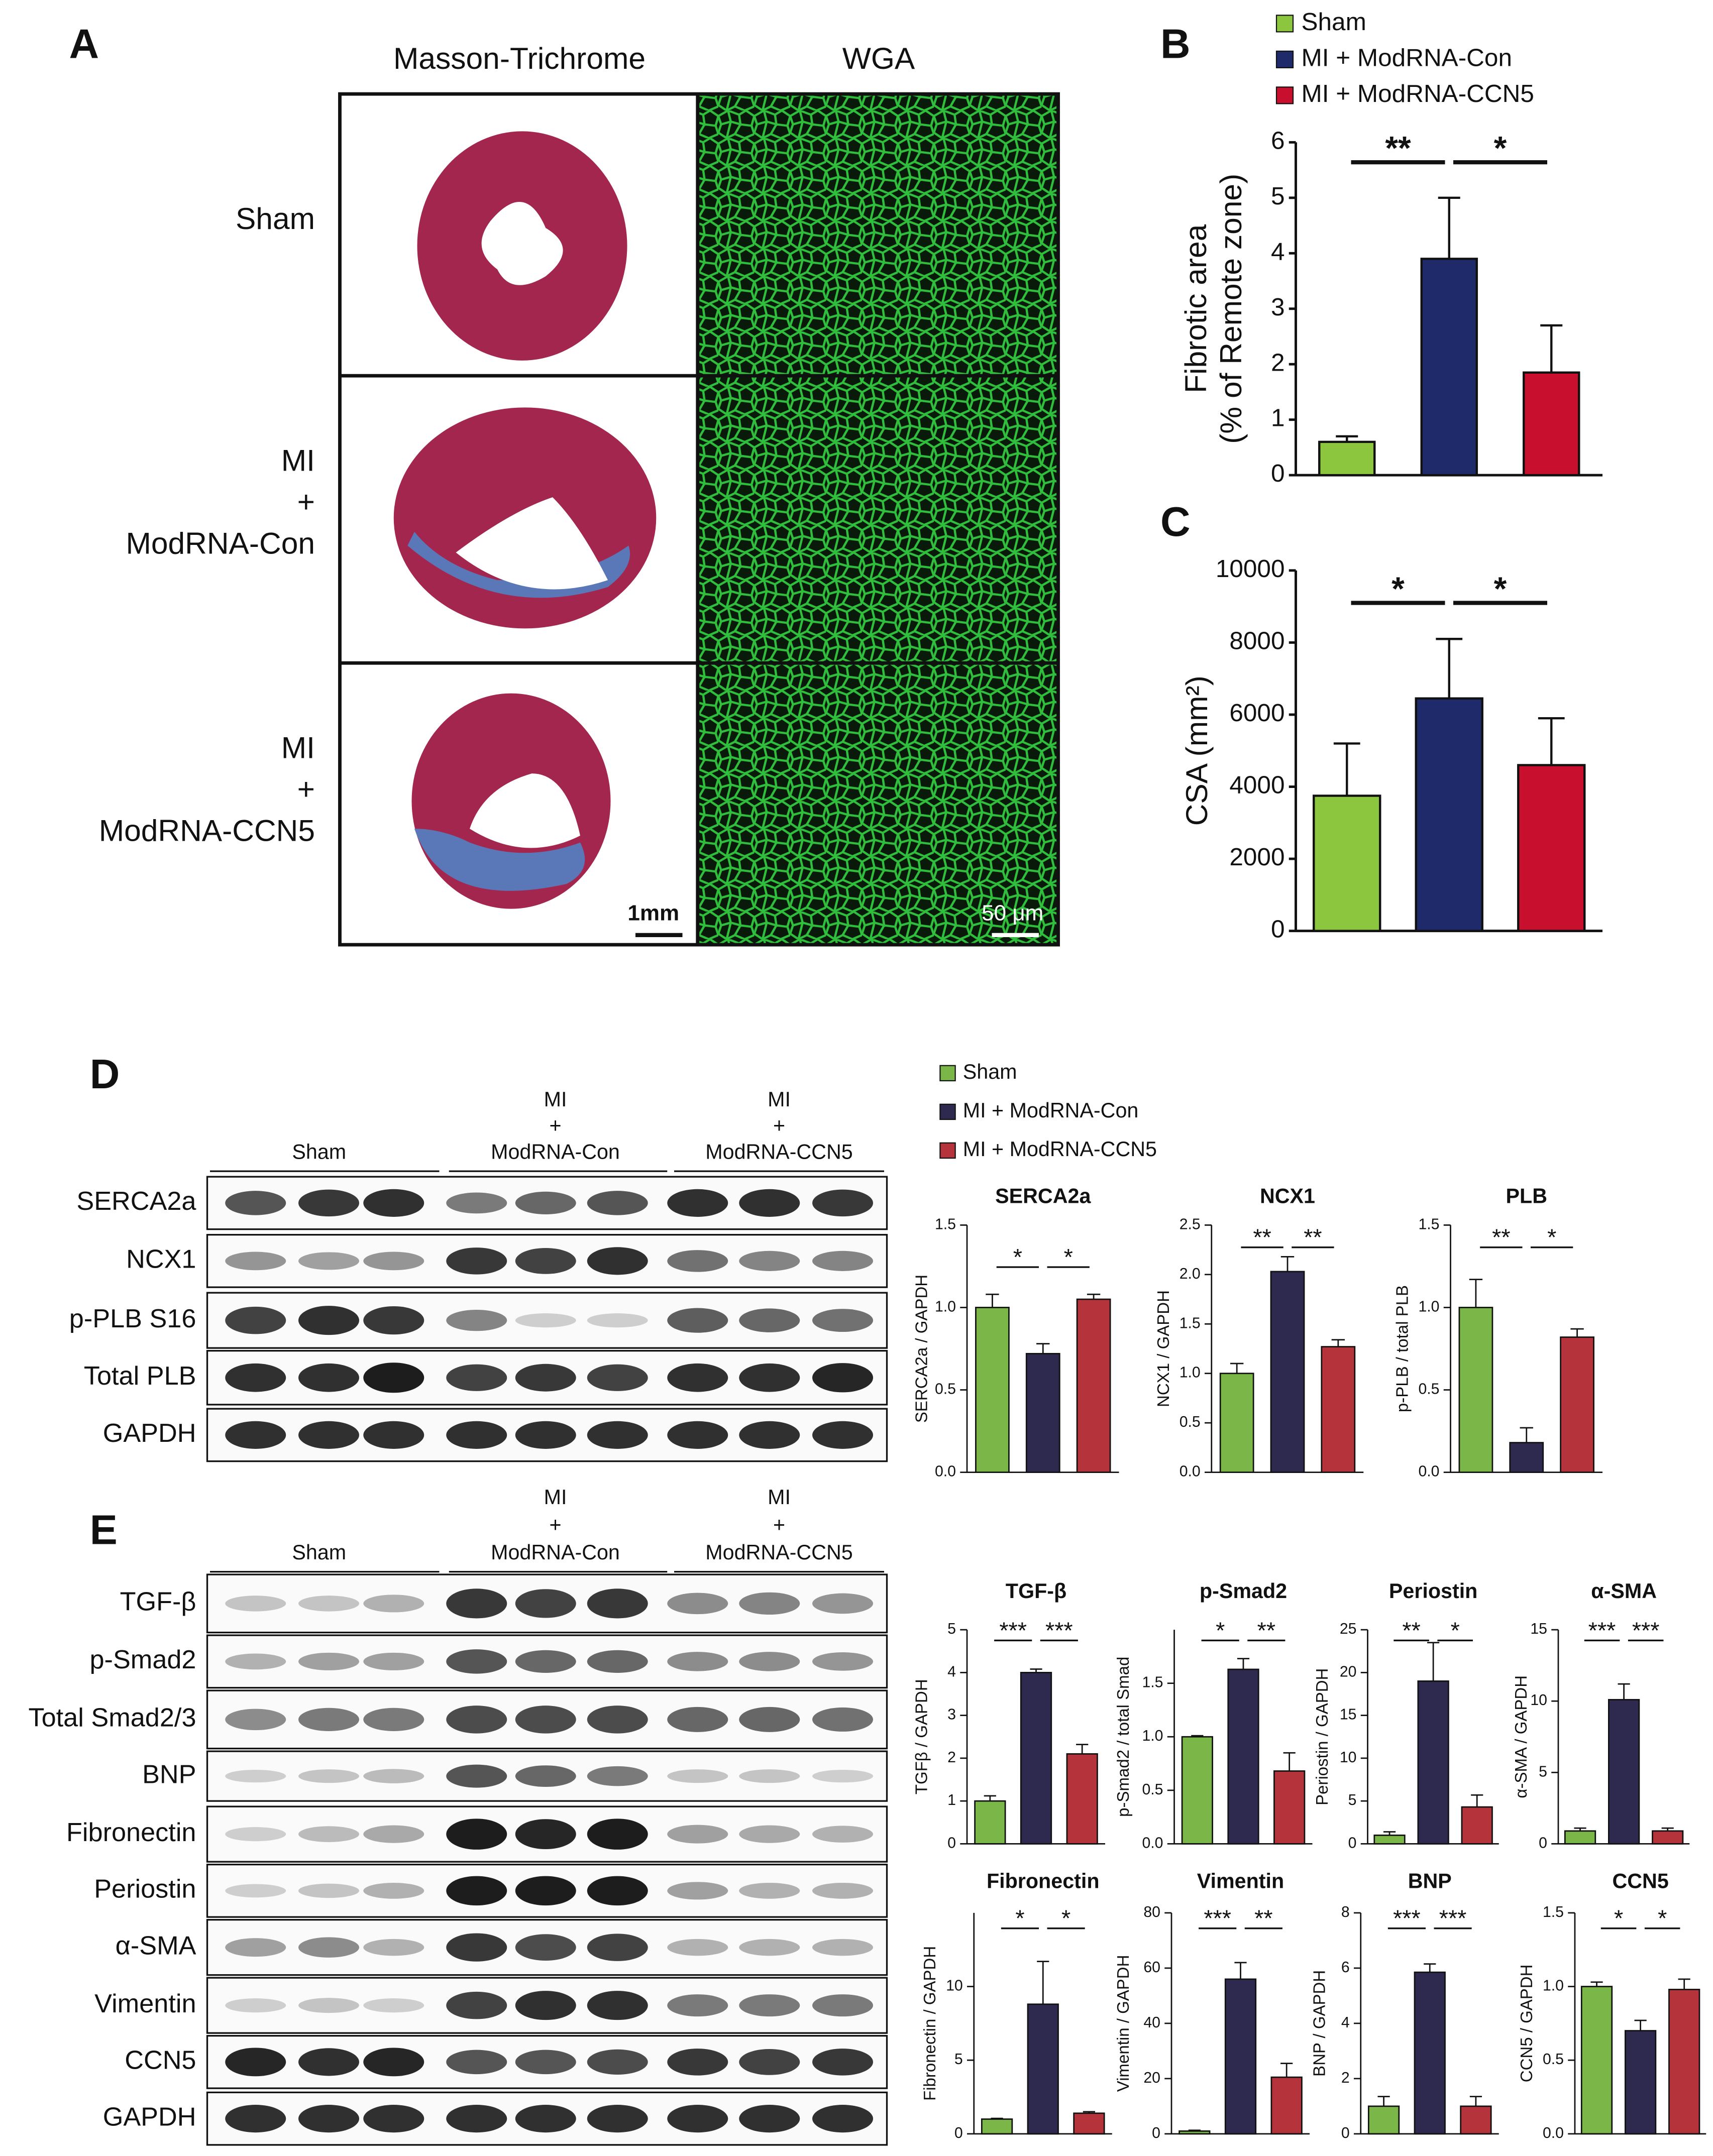  I want to click on significance-label: *, so click(1500, 588).